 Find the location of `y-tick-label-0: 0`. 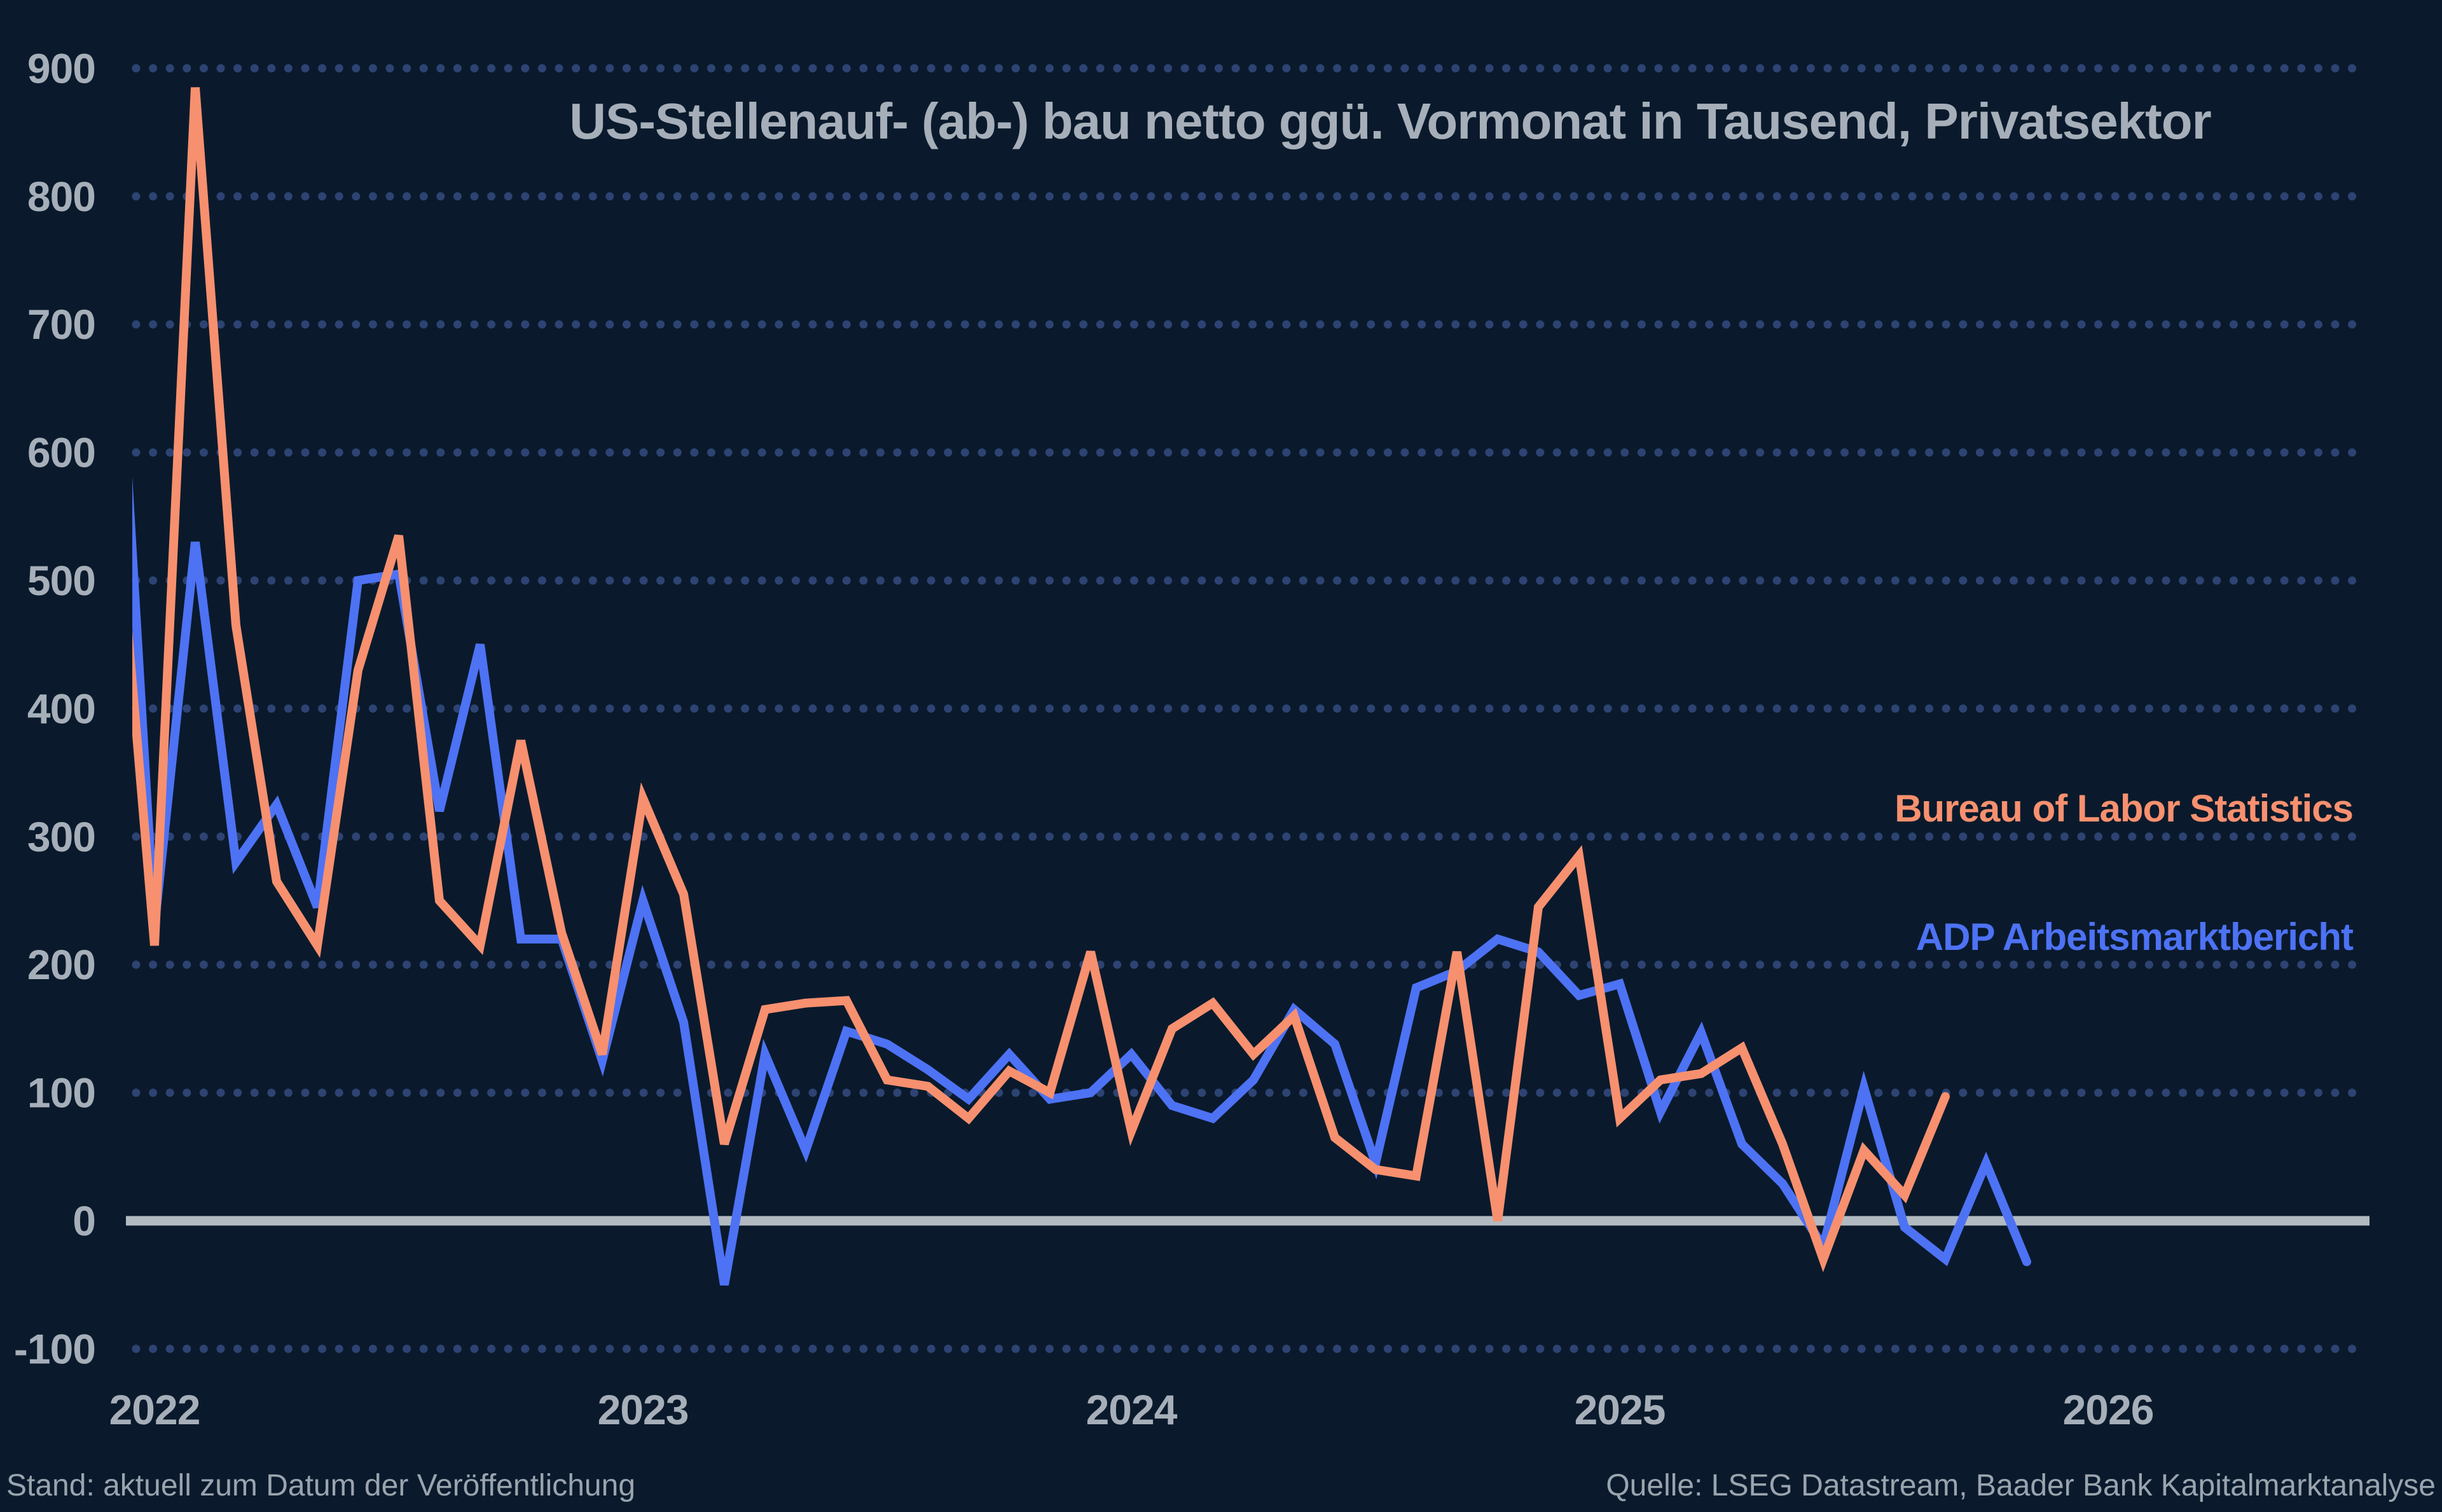

y-tick-label-0: 0 is located at coordinates (84, 1220).